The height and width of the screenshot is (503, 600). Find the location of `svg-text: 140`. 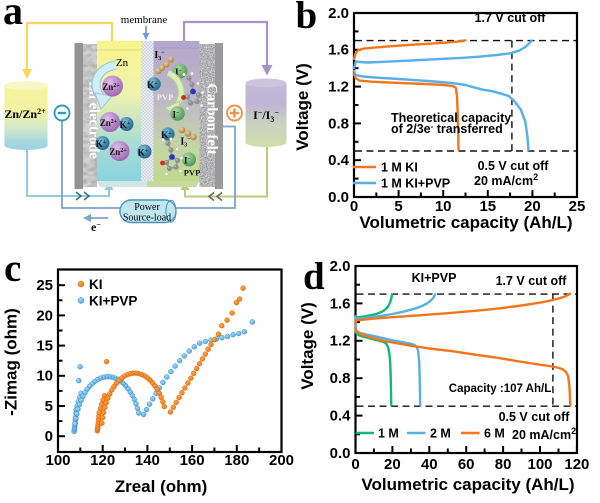

svg-text: 140 is located at coordinates (147, 460).